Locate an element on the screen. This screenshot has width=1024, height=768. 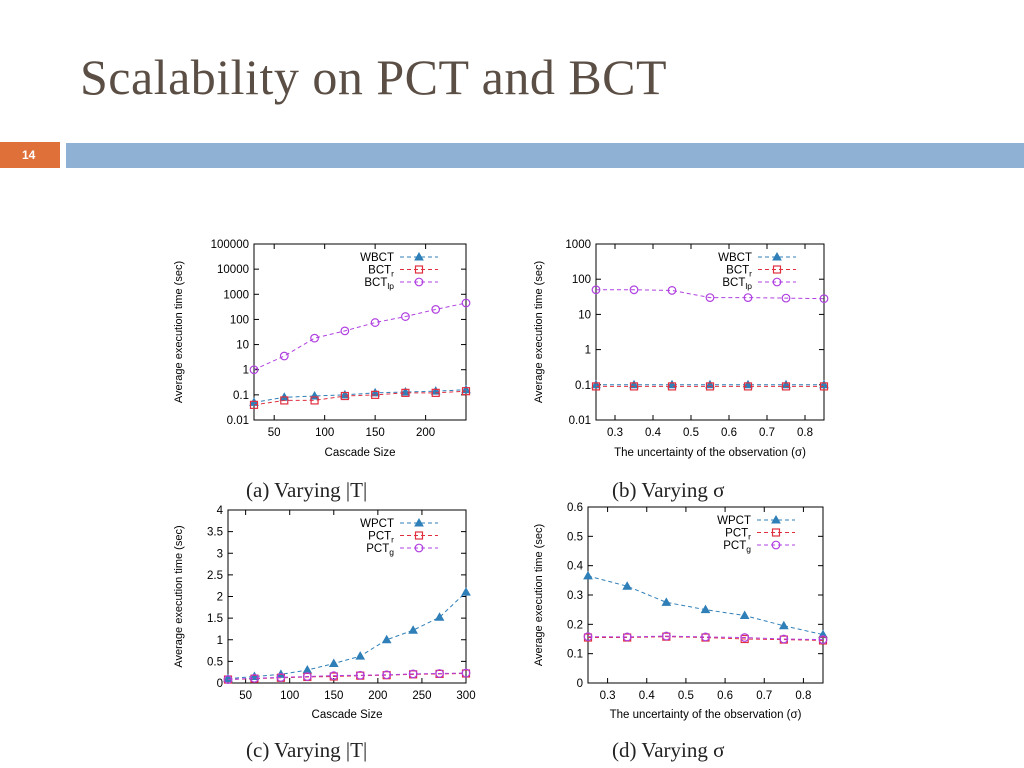
caption-b: (b) Varying σ is located at coordinates (668, 490).